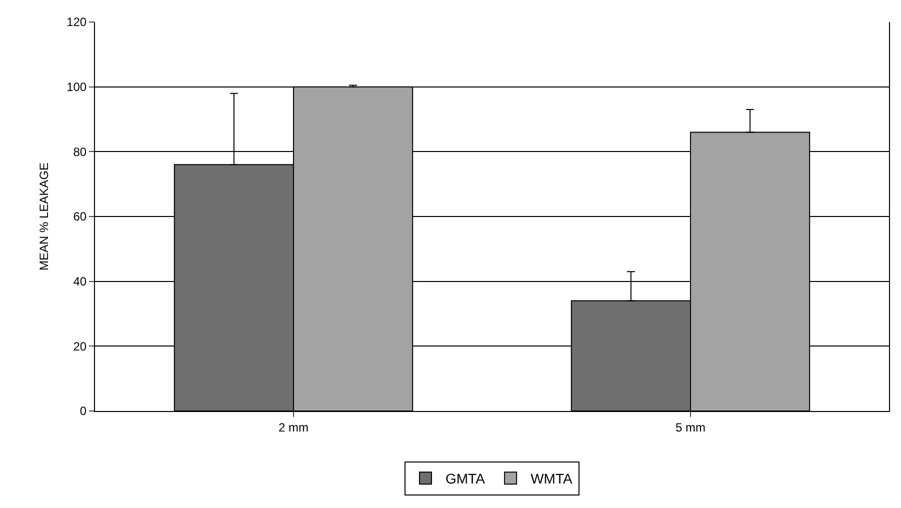 This screenshot has height=508, width=901. Describe the element at coordinates (83, 411) in the screenshot. I see `y-tick-label: 0` at that location.